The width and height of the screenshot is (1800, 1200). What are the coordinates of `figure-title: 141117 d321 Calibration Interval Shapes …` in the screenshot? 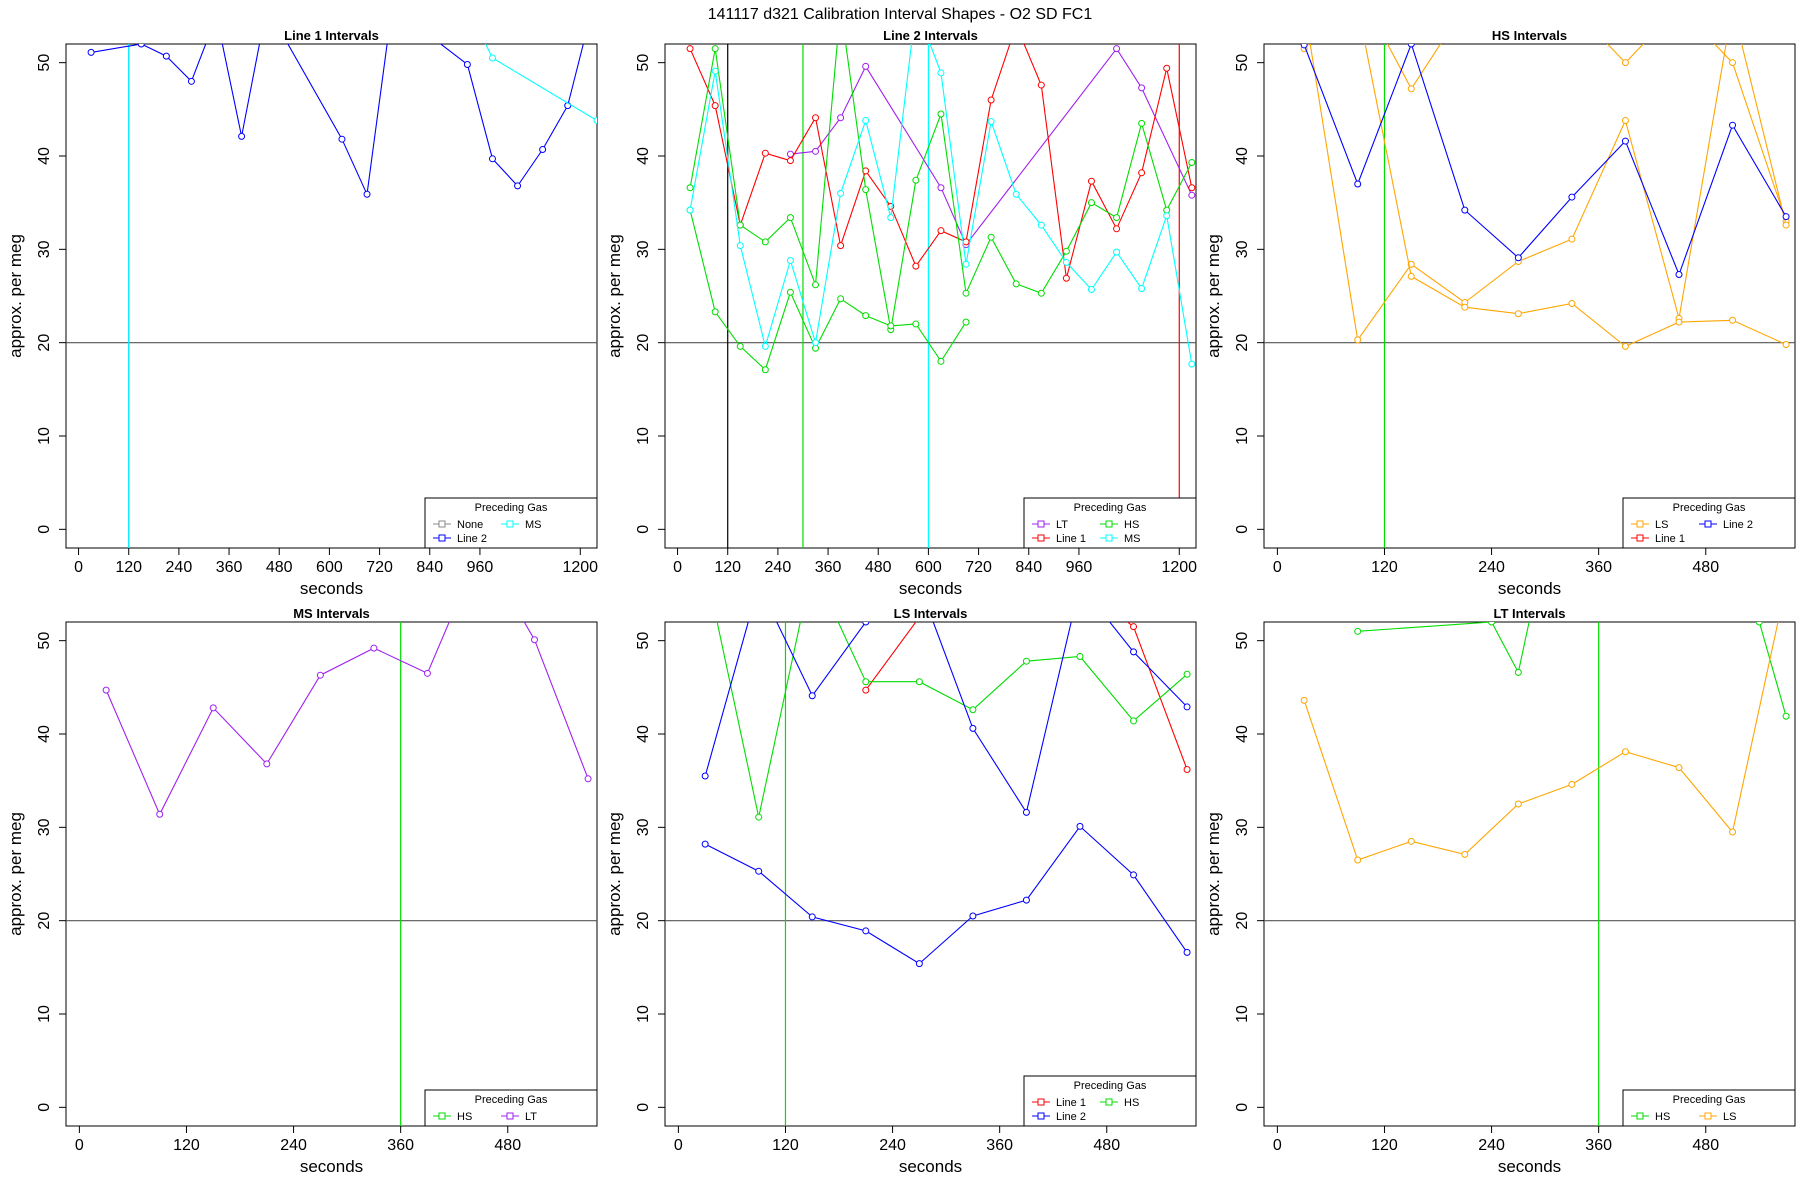 It's located at (900, 14).